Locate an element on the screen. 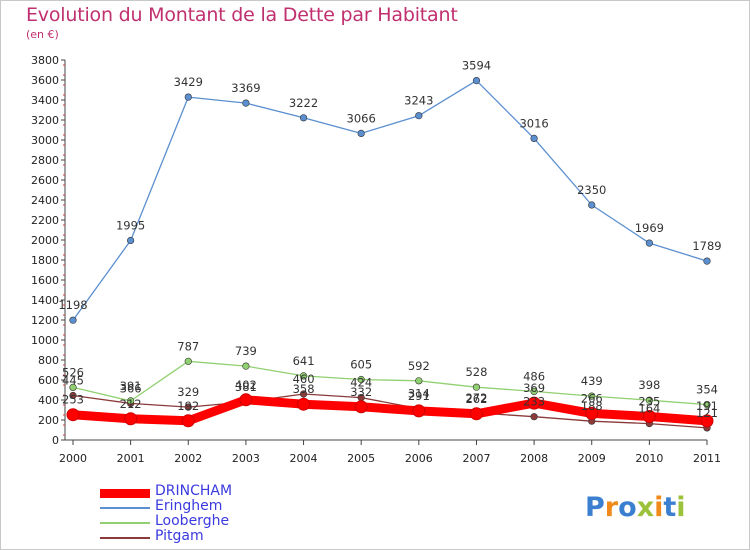  data-label-eringhem: 3243 is located at coordinates (418, 101).